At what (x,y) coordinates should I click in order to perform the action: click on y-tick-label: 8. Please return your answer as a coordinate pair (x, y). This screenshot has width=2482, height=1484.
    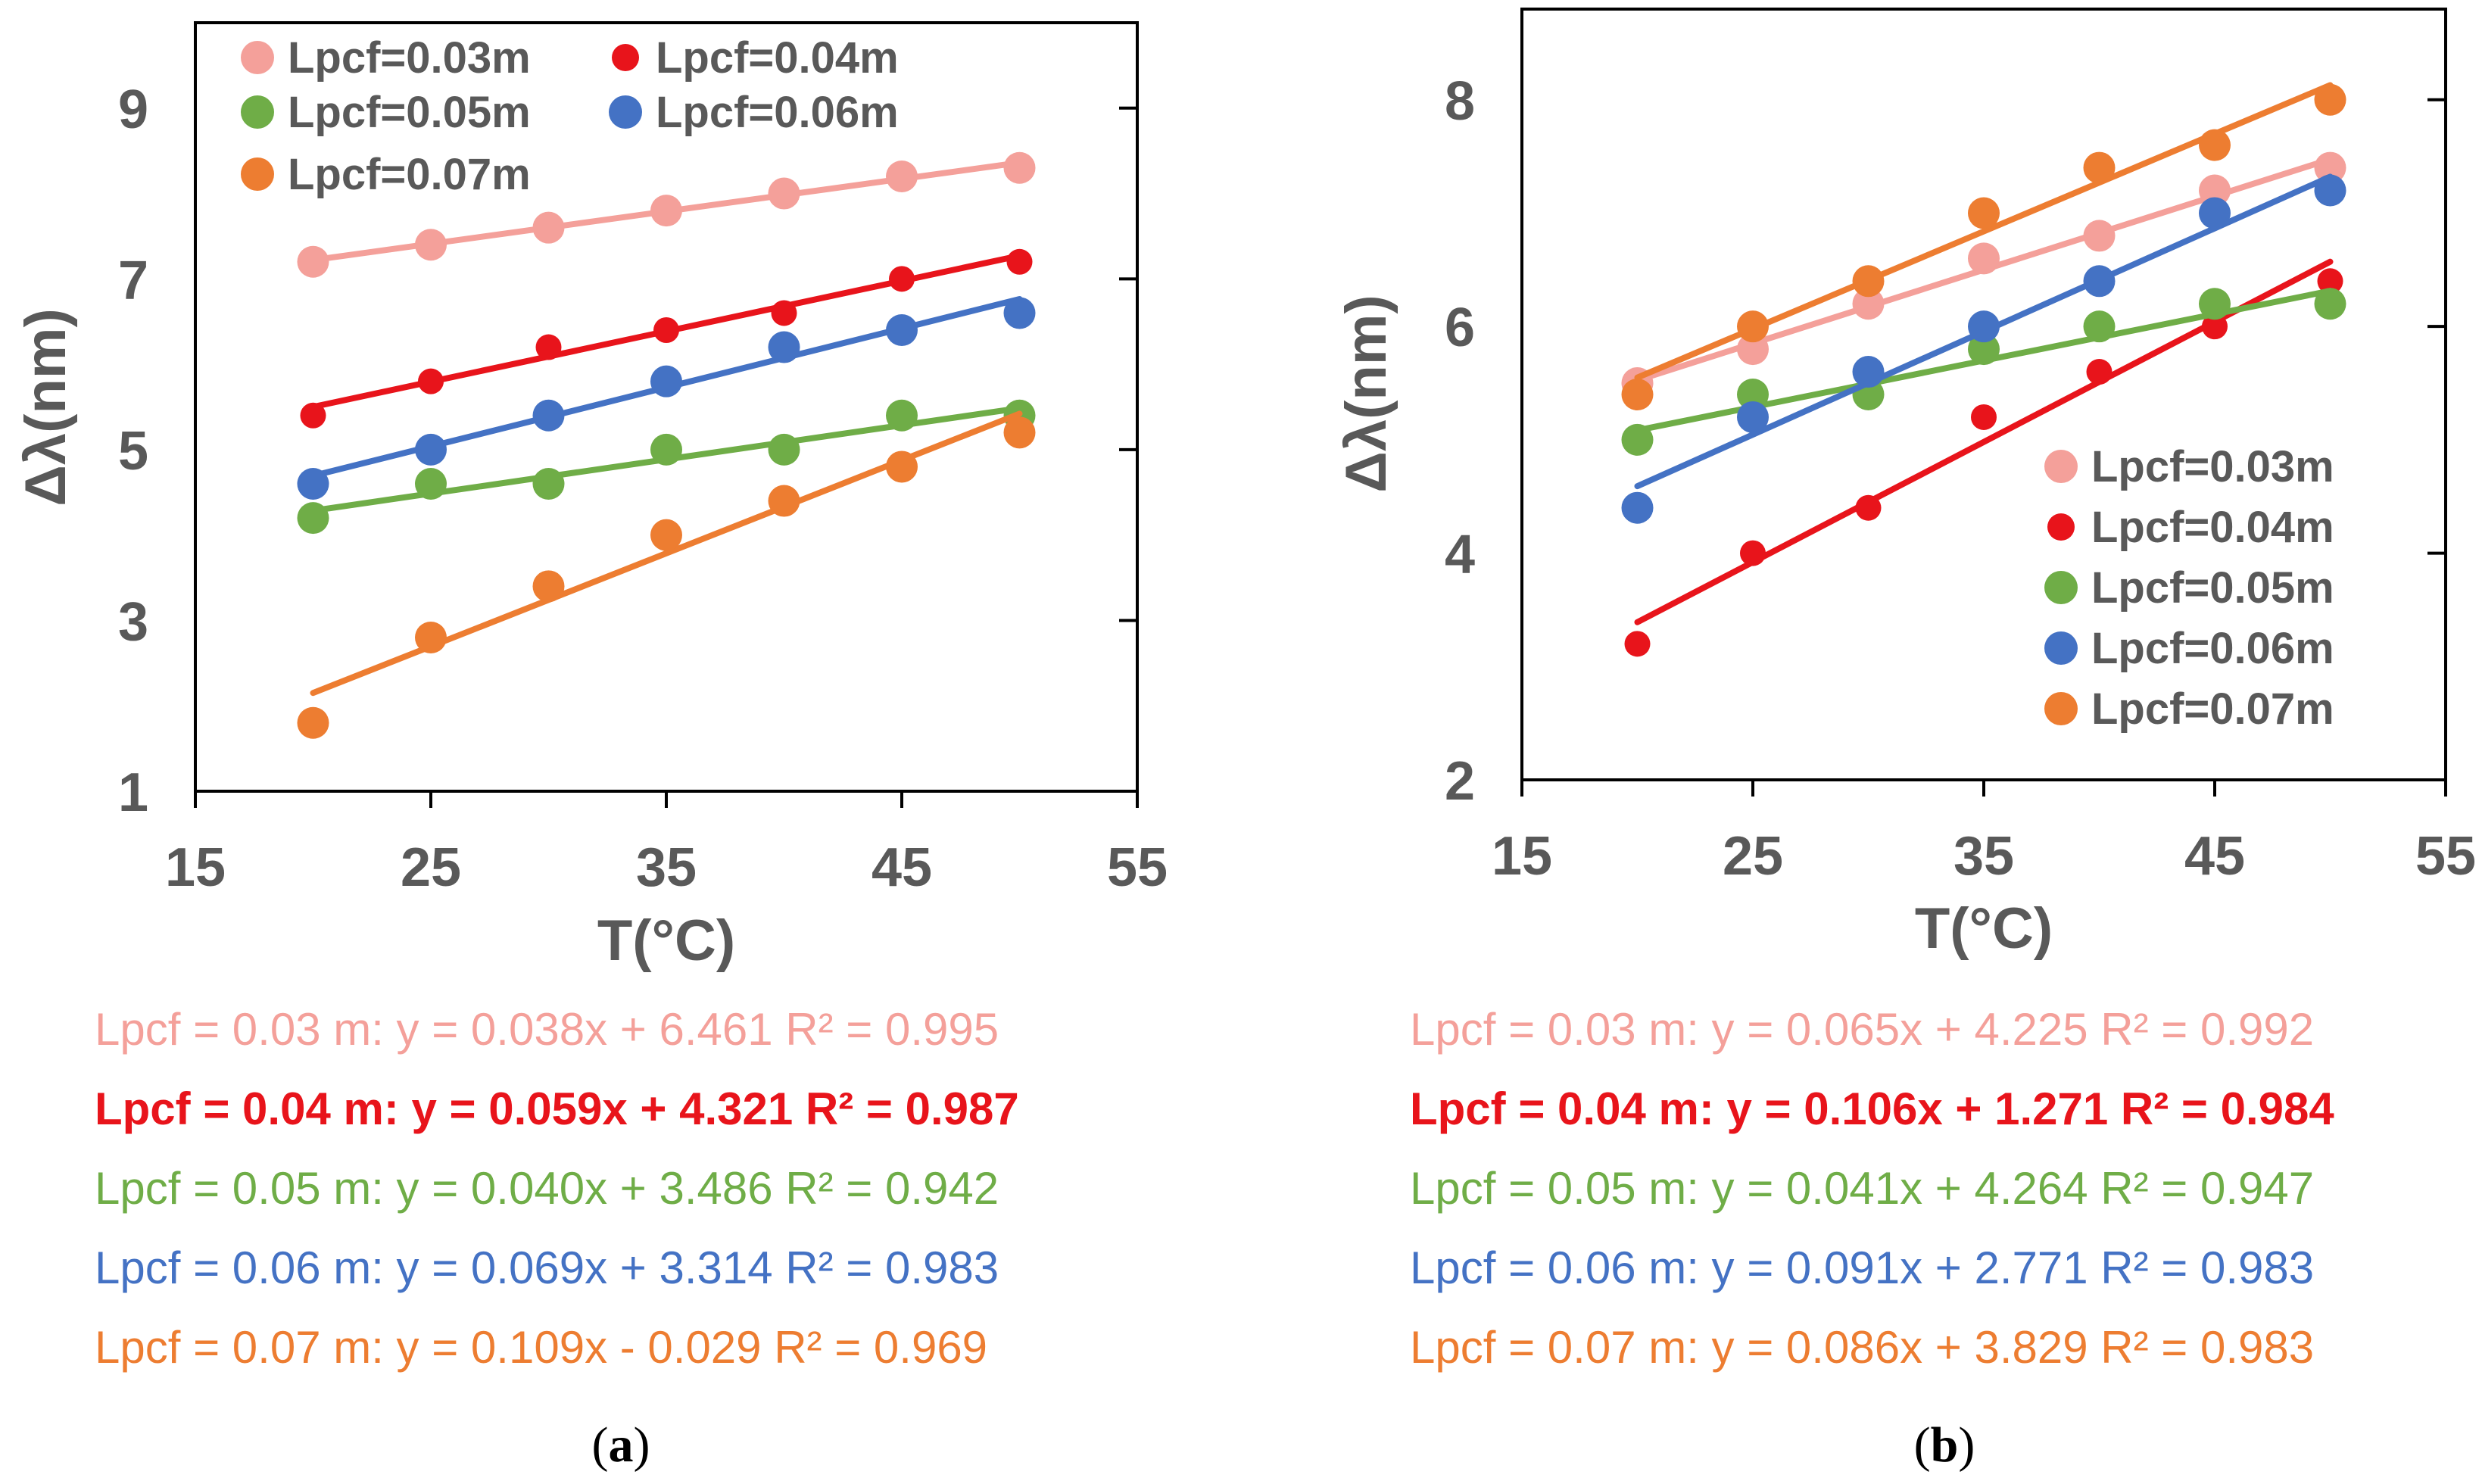
    Looking at the image, I should click on (1460, 101).